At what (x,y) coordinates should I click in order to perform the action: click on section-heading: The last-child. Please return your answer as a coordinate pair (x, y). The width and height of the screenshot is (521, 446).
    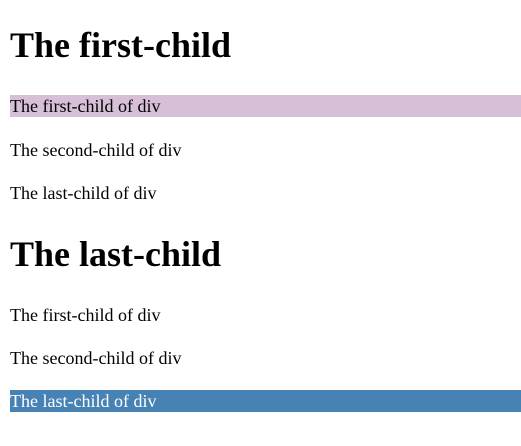
    Looking at the image, I should click on (116, 254).